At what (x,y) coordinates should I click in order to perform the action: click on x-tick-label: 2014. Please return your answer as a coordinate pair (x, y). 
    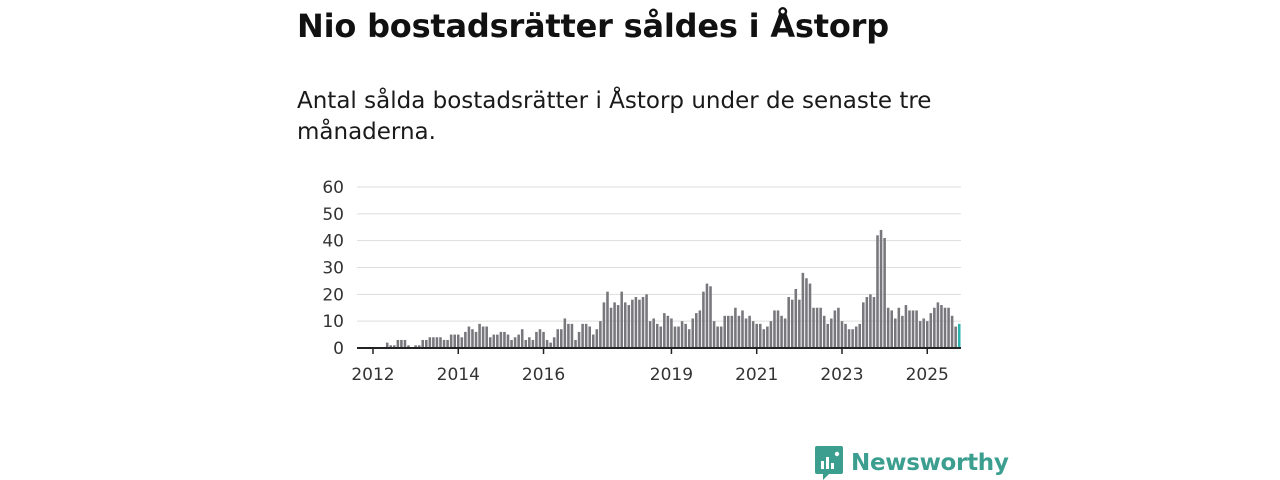
    Looking at the image, I should click on (458, 375).